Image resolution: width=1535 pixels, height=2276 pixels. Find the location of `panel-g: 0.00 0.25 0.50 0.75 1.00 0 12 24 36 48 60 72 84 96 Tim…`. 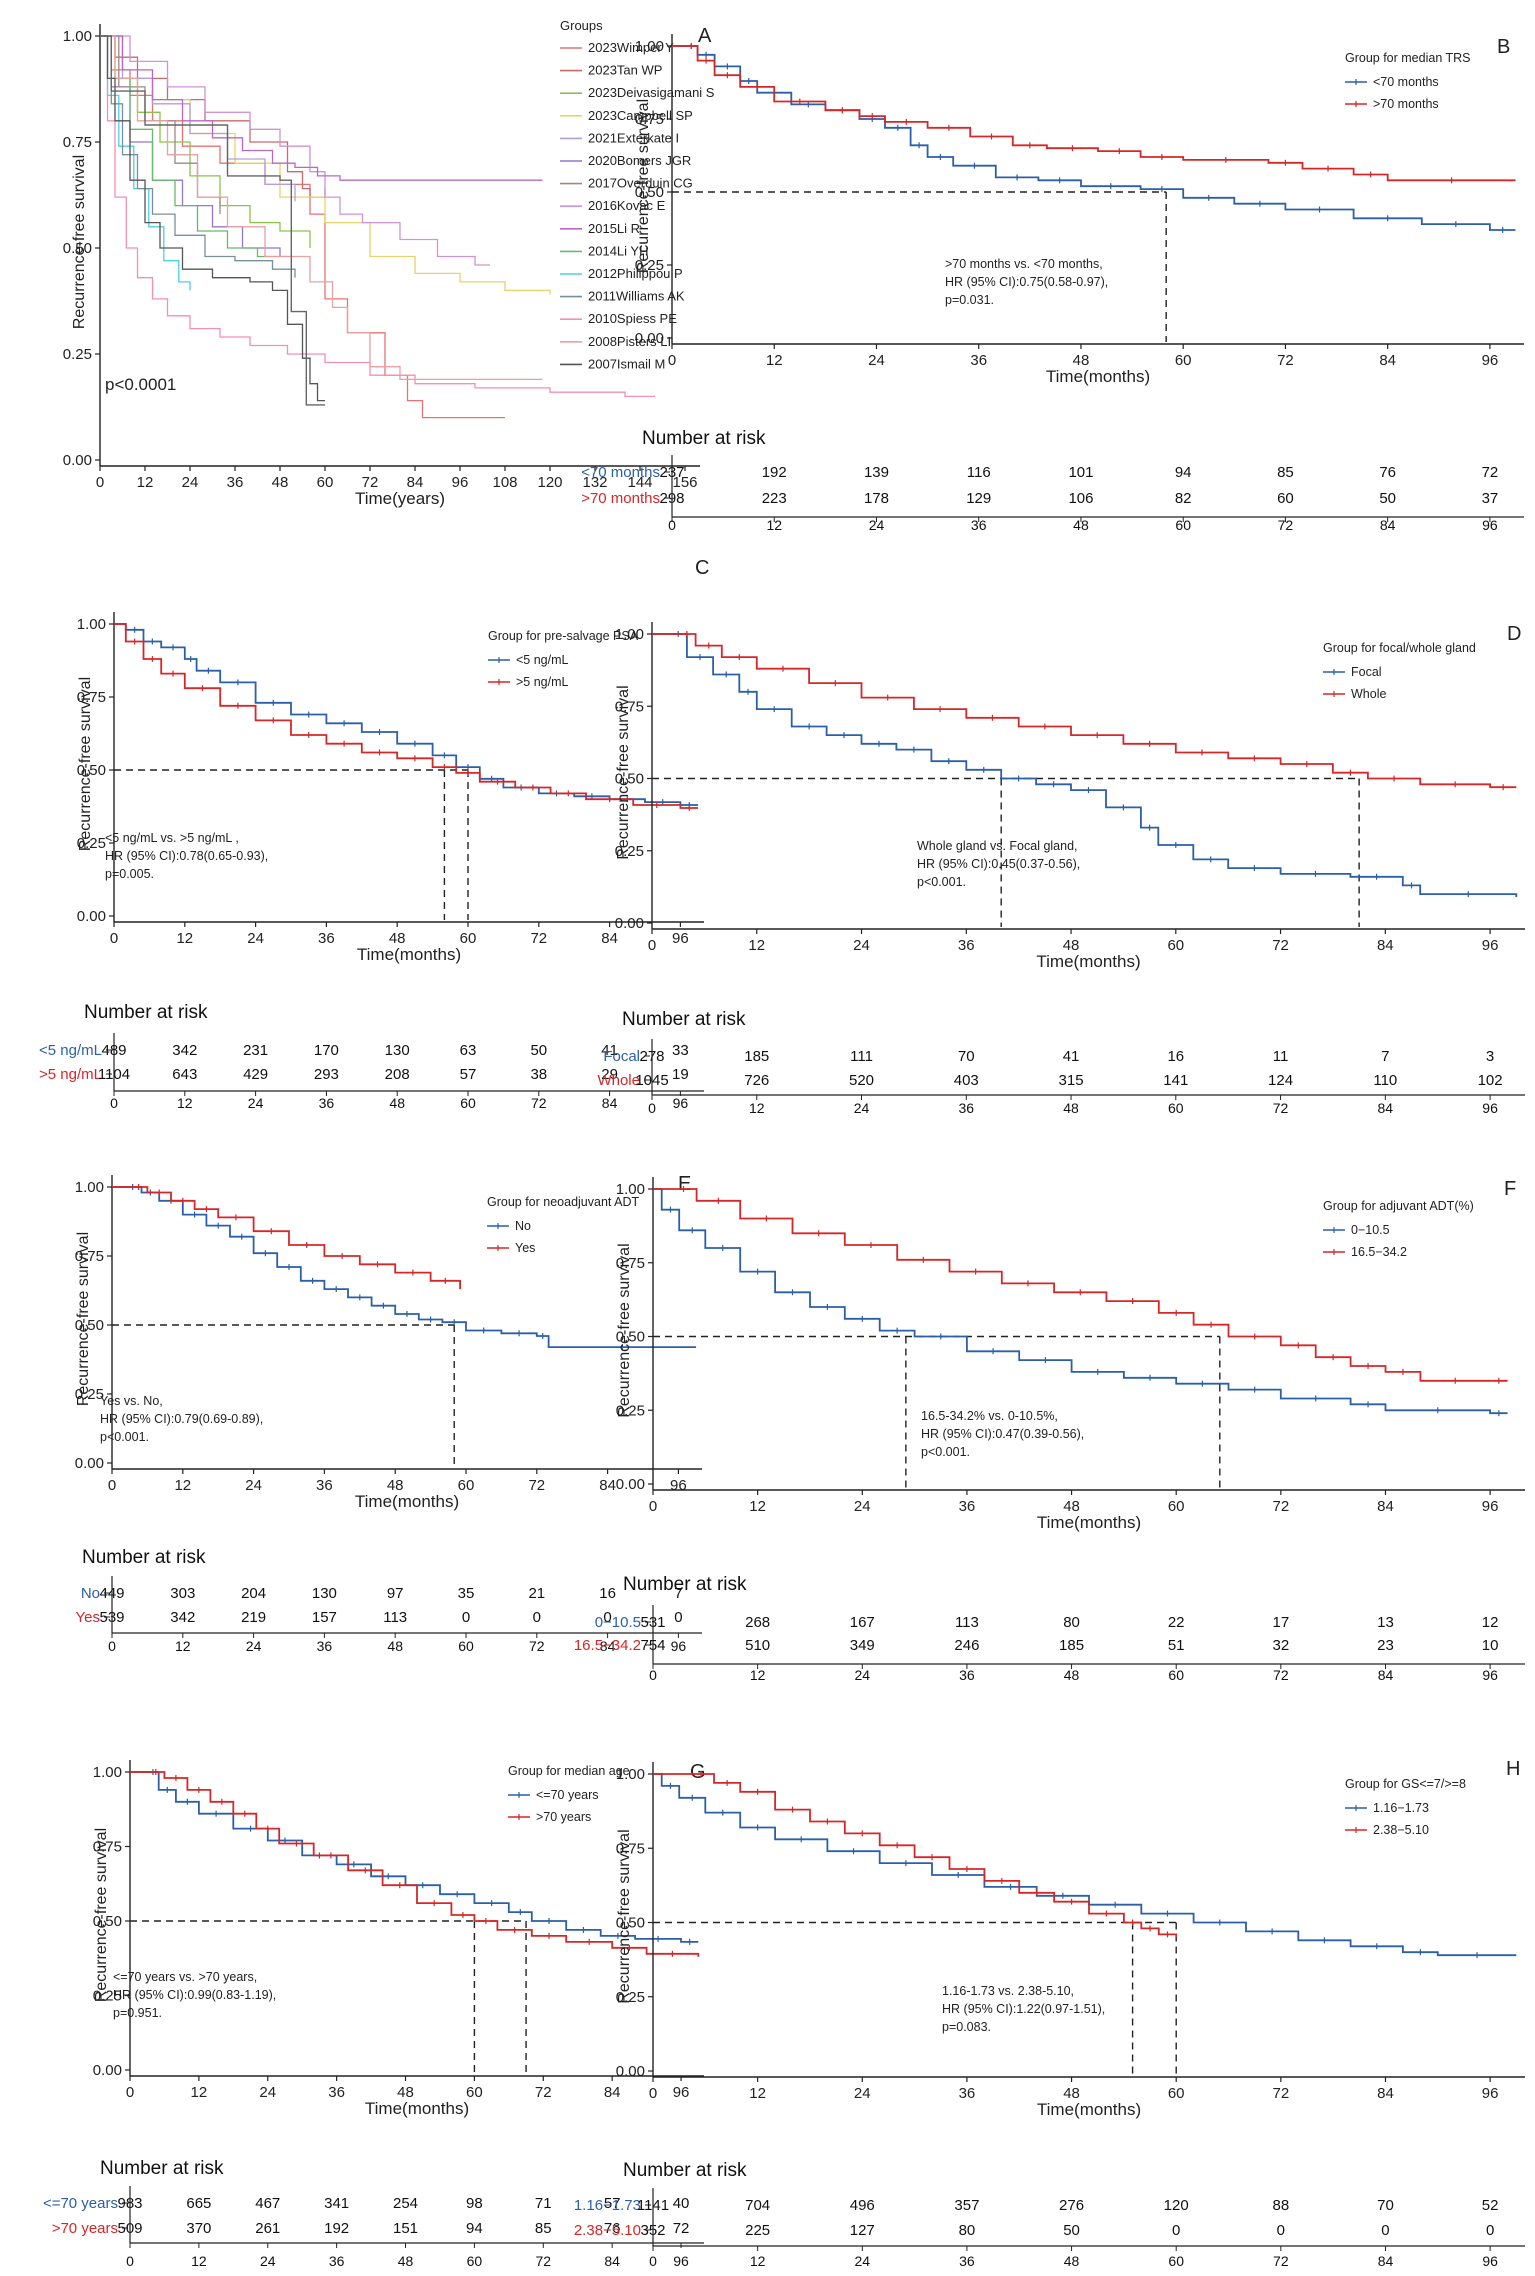

panel-g: 0.00 0.25 0.50 0.75 1.00 0 12 24 36 48 60 72 84 96 Tim… is located at coordinates (374, 2014).